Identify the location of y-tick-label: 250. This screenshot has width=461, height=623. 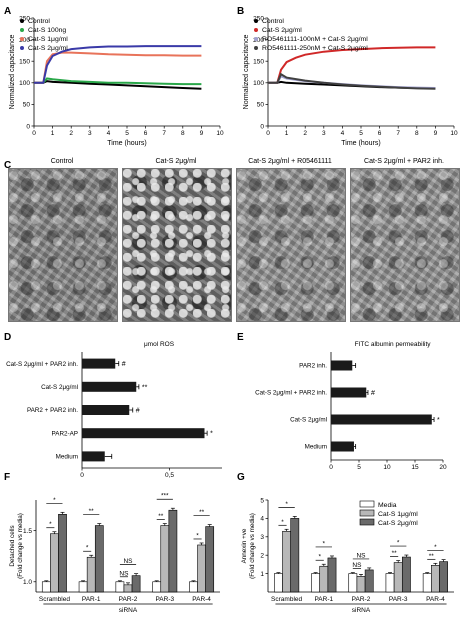
(24, 18).